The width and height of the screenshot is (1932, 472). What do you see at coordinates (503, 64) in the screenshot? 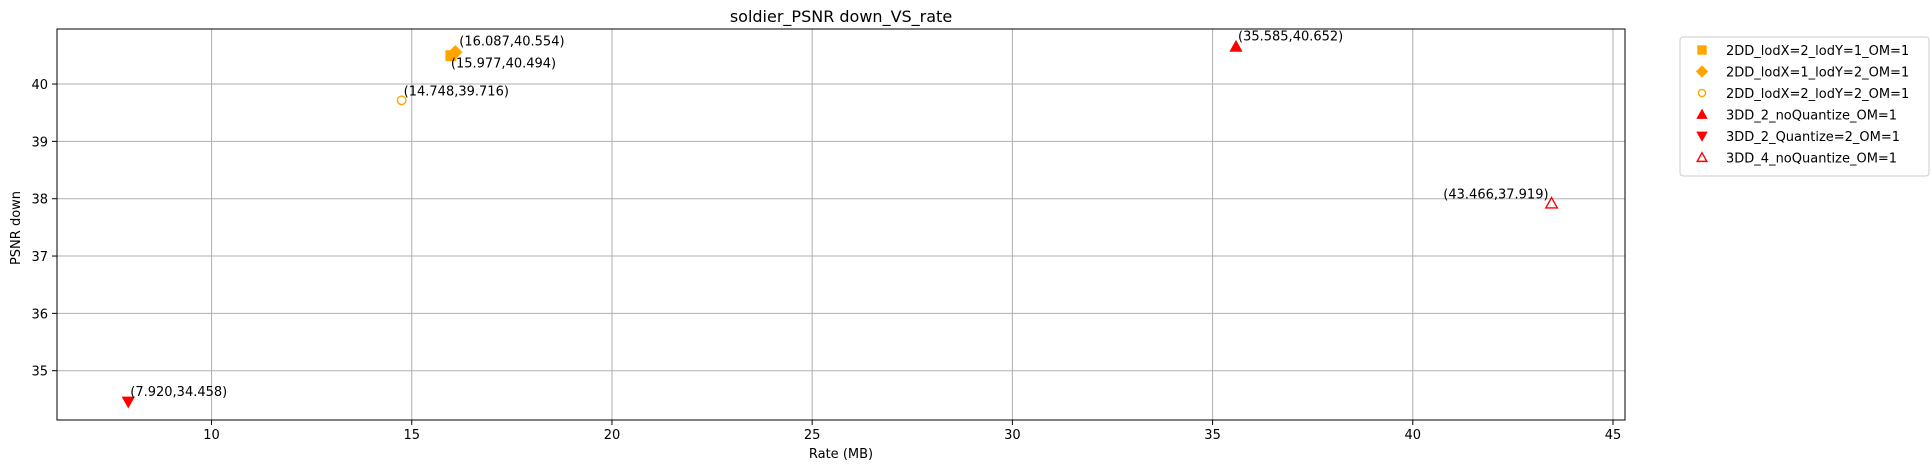
I see `data-label: (15.977,40.494)` at bounding box center [503, 64].